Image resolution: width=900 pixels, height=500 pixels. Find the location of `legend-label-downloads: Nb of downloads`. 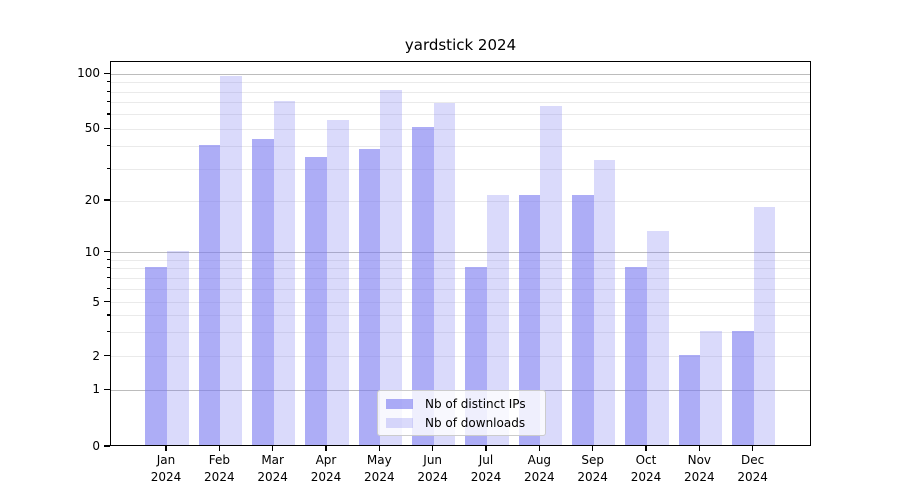

legend-label-downloads: Nb of downloads is located at coordinates (475, 423).